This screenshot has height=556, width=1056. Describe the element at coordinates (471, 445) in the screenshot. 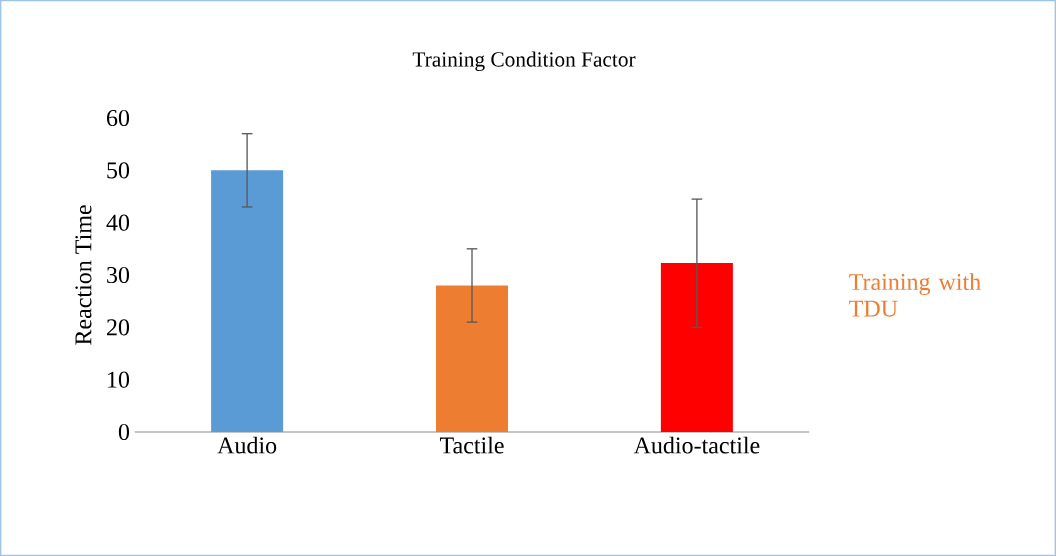

I see `x-tick-label: Tactile` at that location.